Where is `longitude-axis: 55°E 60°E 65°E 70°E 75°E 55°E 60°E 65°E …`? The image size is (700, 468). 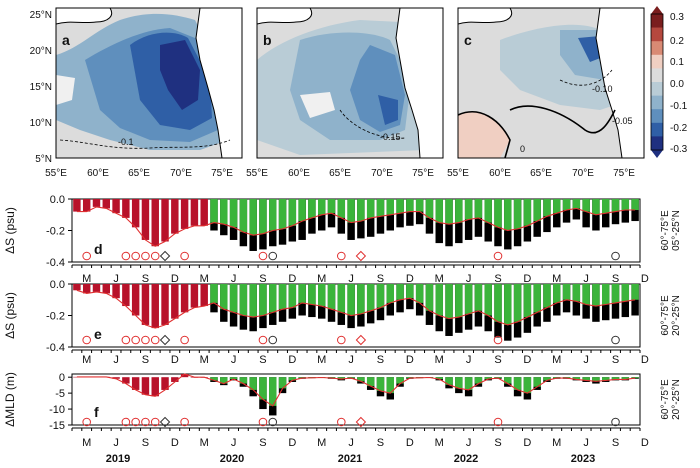
longitude-axis: 55°E 60°E 65°E 70°E 75°E 55°E 60°E 65°E … is located at coordinates (340, 173).